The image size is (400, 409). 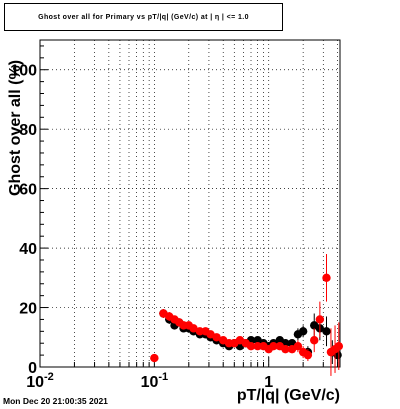 I want to click on y-tick-label: 20, so click(x=28, y=309).